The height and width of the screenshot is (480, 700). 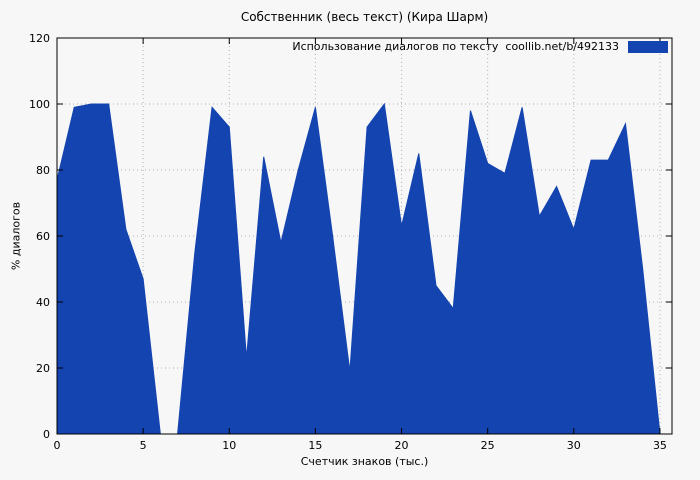 I want to click on x-axis-label: Счетчик знаков (тыс.), so click(x=364, y=461).